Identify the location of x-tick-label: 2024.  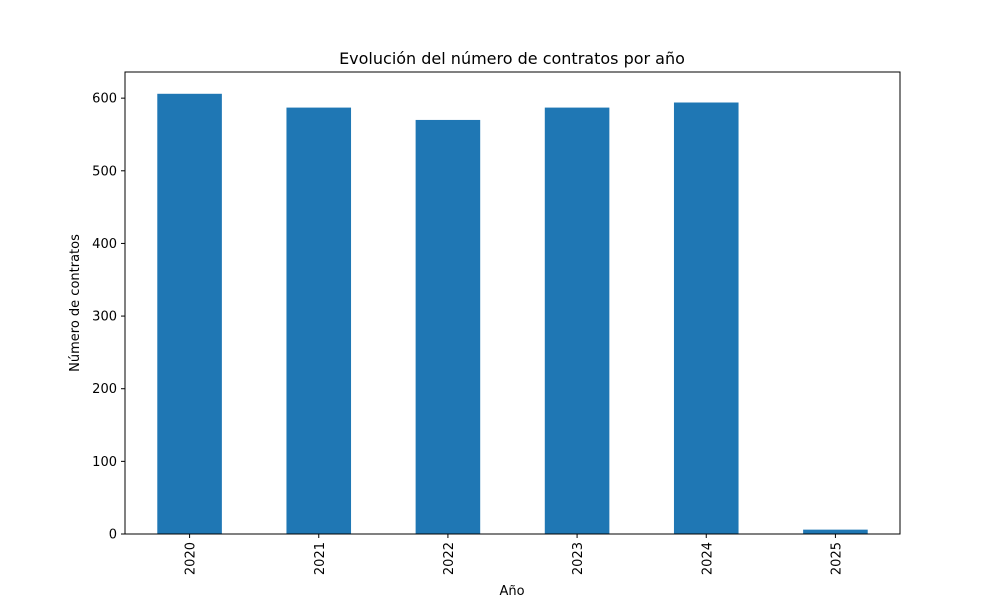
(707, 558).